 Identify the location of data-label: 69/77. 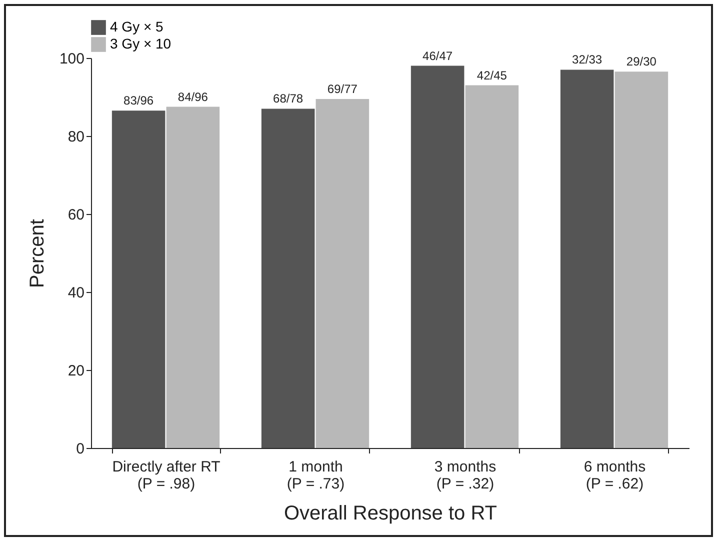
(342, 89).